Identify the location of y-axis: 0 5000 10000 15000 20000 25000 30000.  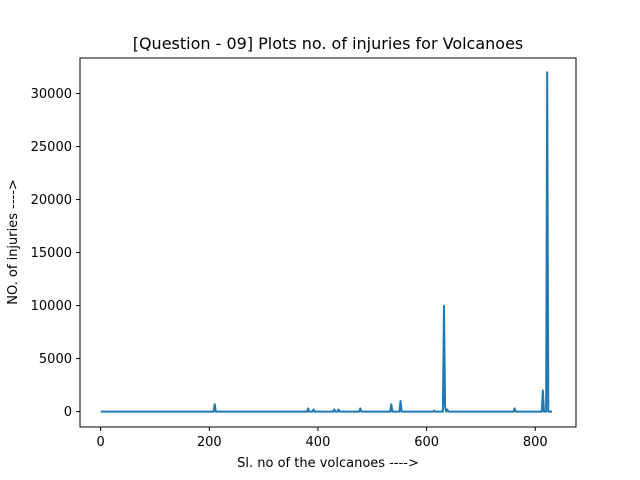
(55, 253).